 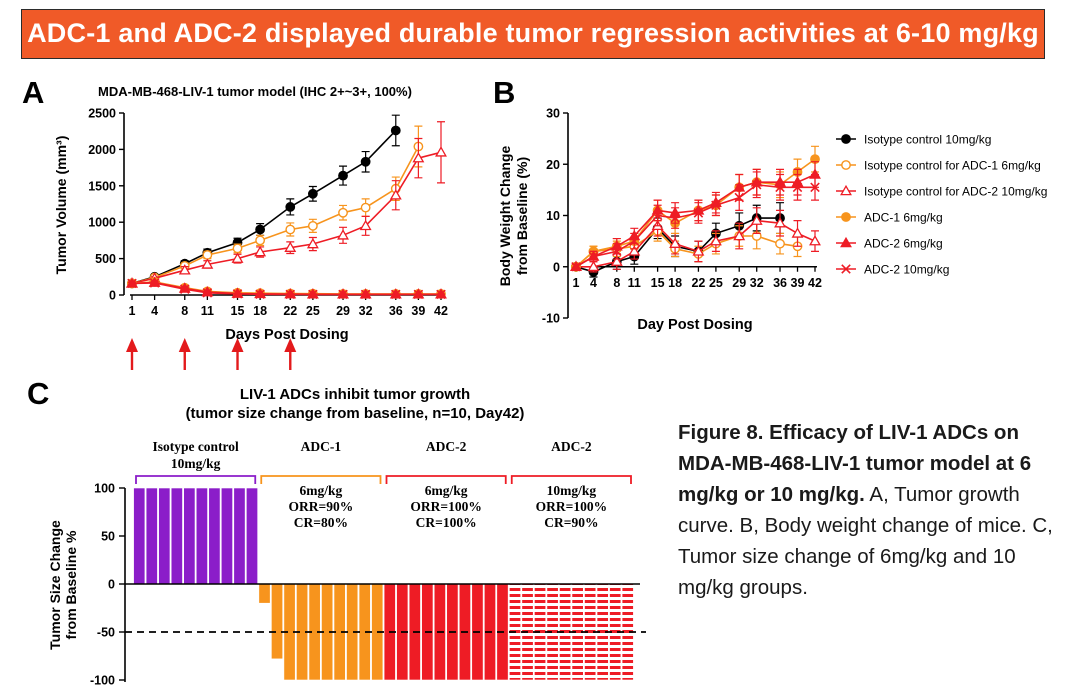 What do you see at coordinates (61, 205) in the screenshot?
I see `chart-a-ylabel: Tumor Volume (mm³)` at bounding box center [61, 205].